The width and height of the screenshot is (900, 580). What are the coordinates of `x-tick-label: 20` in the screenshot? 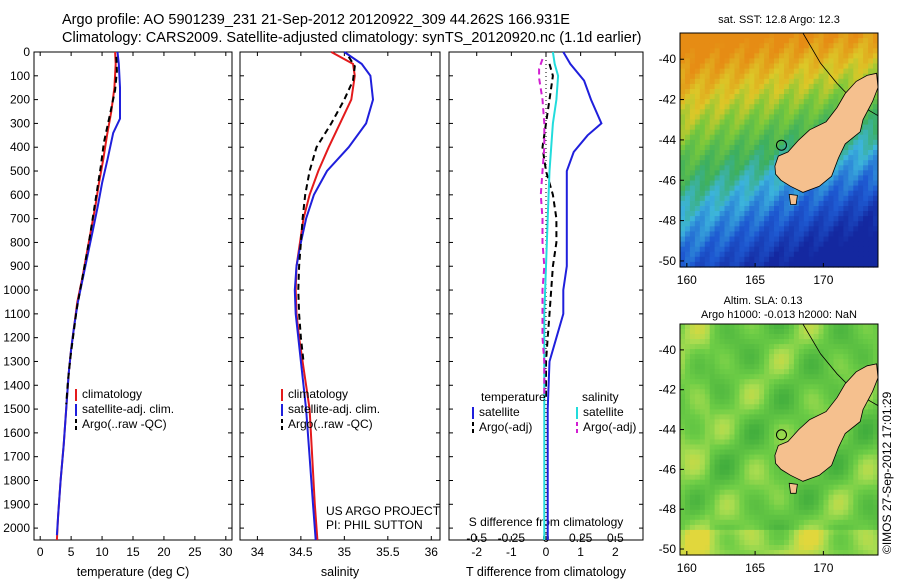 It's located at (164, 552).